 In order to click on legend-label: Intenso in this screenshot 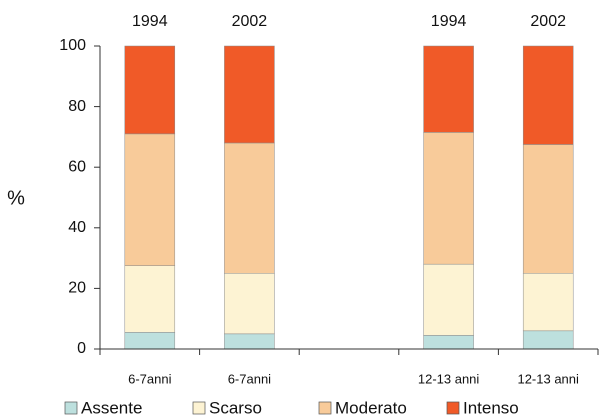, I will do `click(491, 407)`.